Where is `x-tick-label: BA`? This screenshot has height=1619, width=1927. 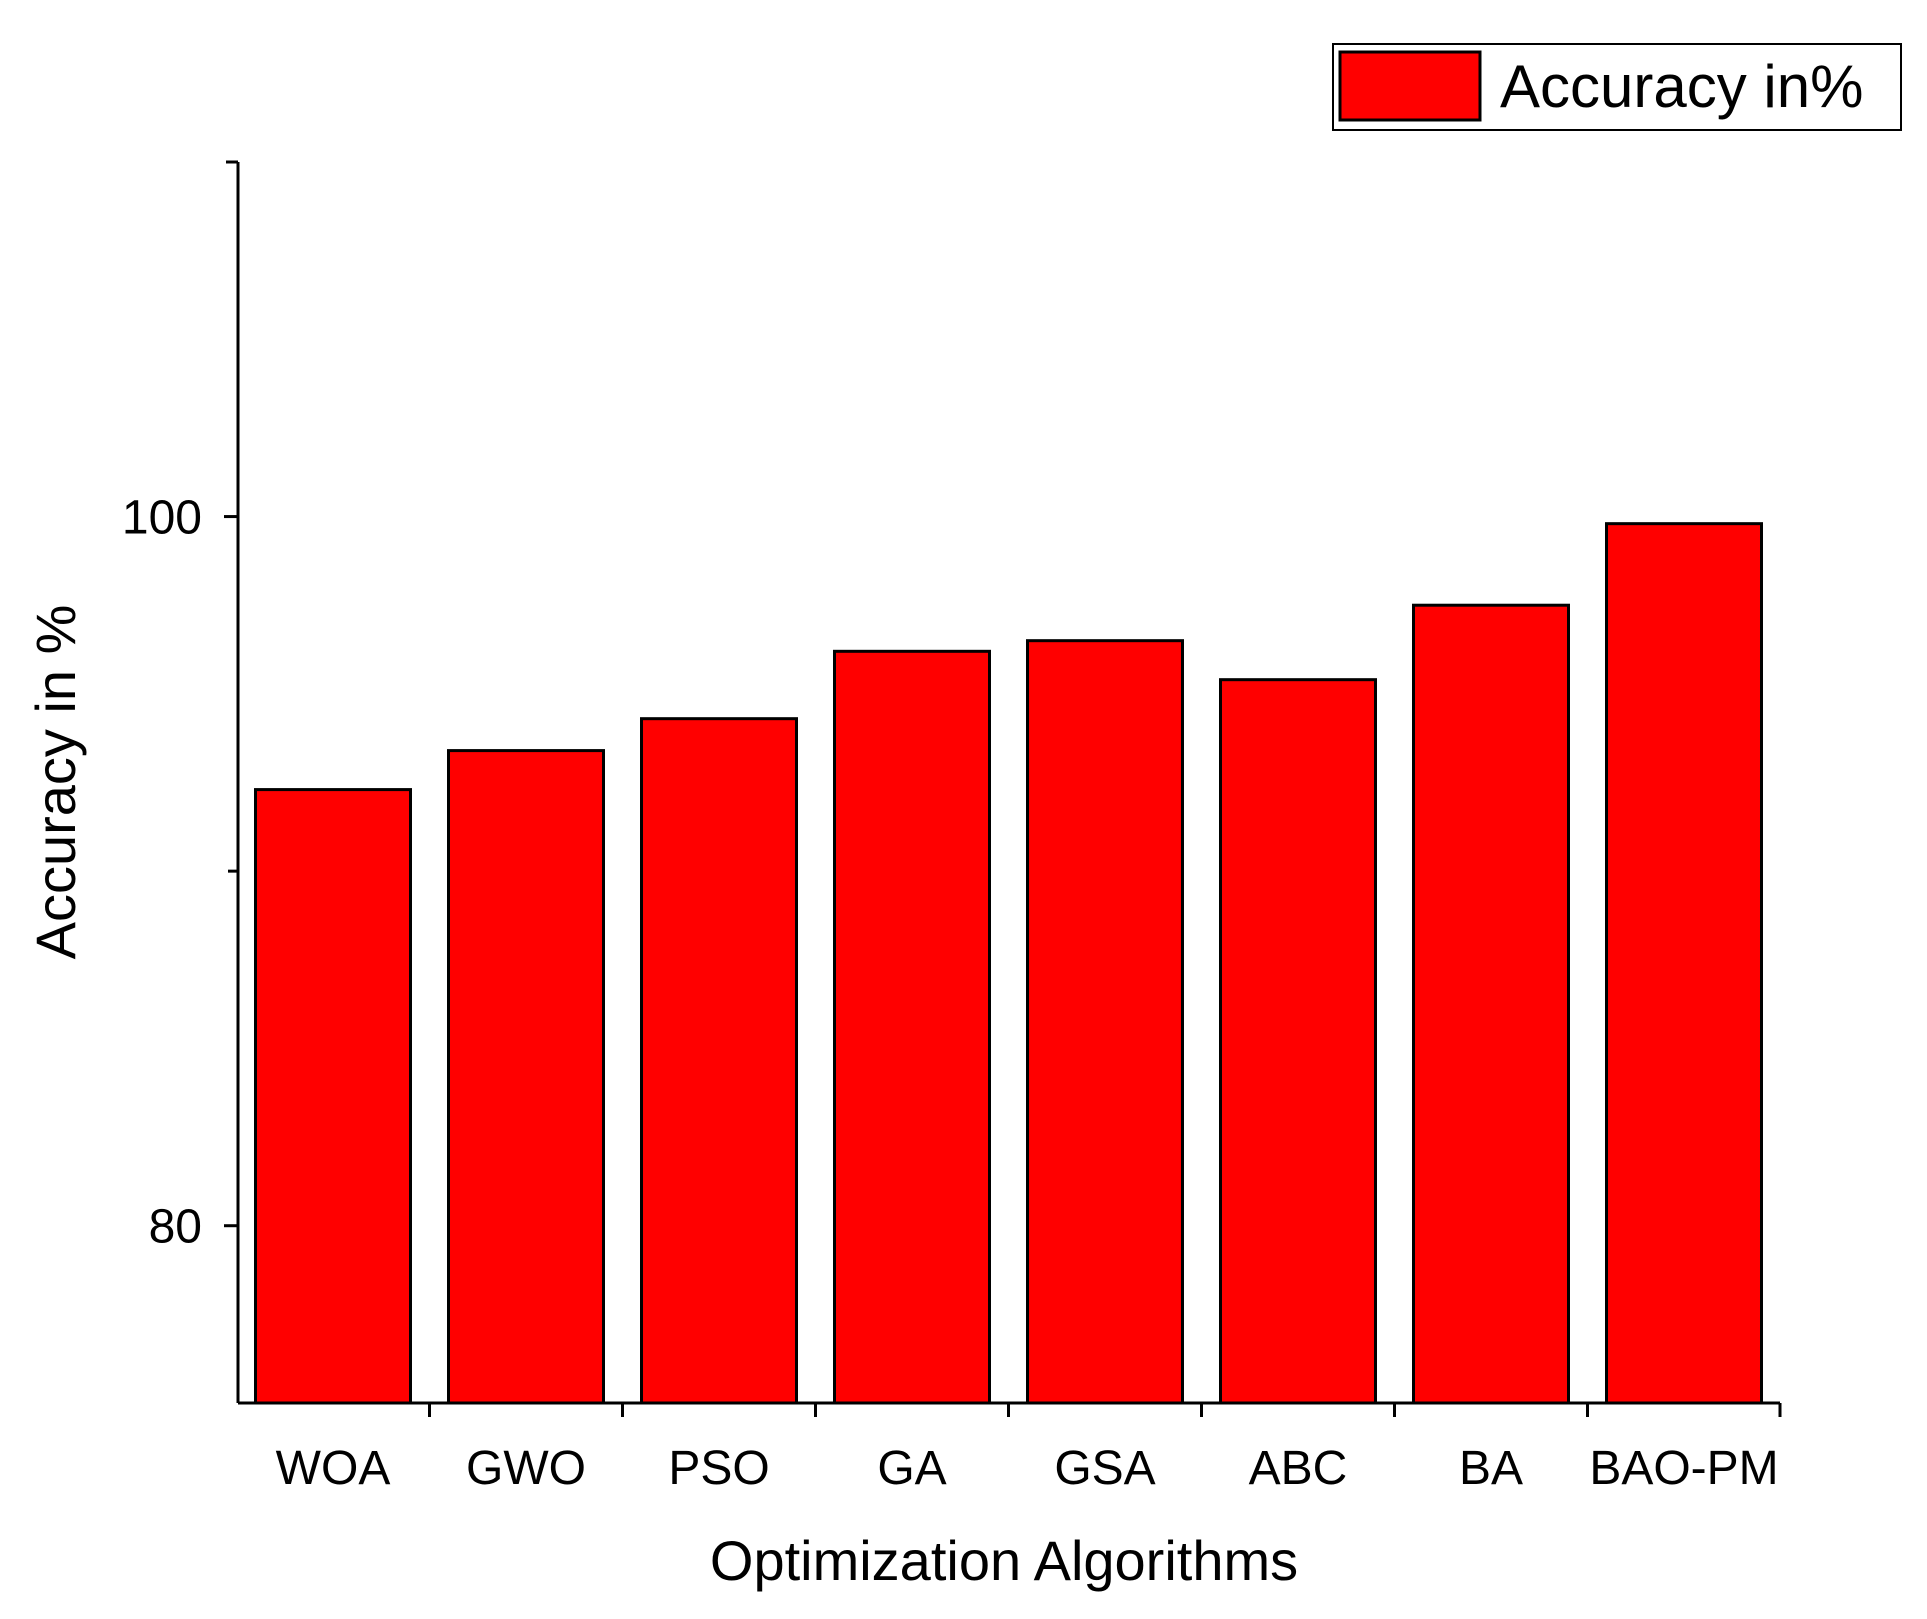
x-tick-label: BA is located at coordinates (1491, 1468).